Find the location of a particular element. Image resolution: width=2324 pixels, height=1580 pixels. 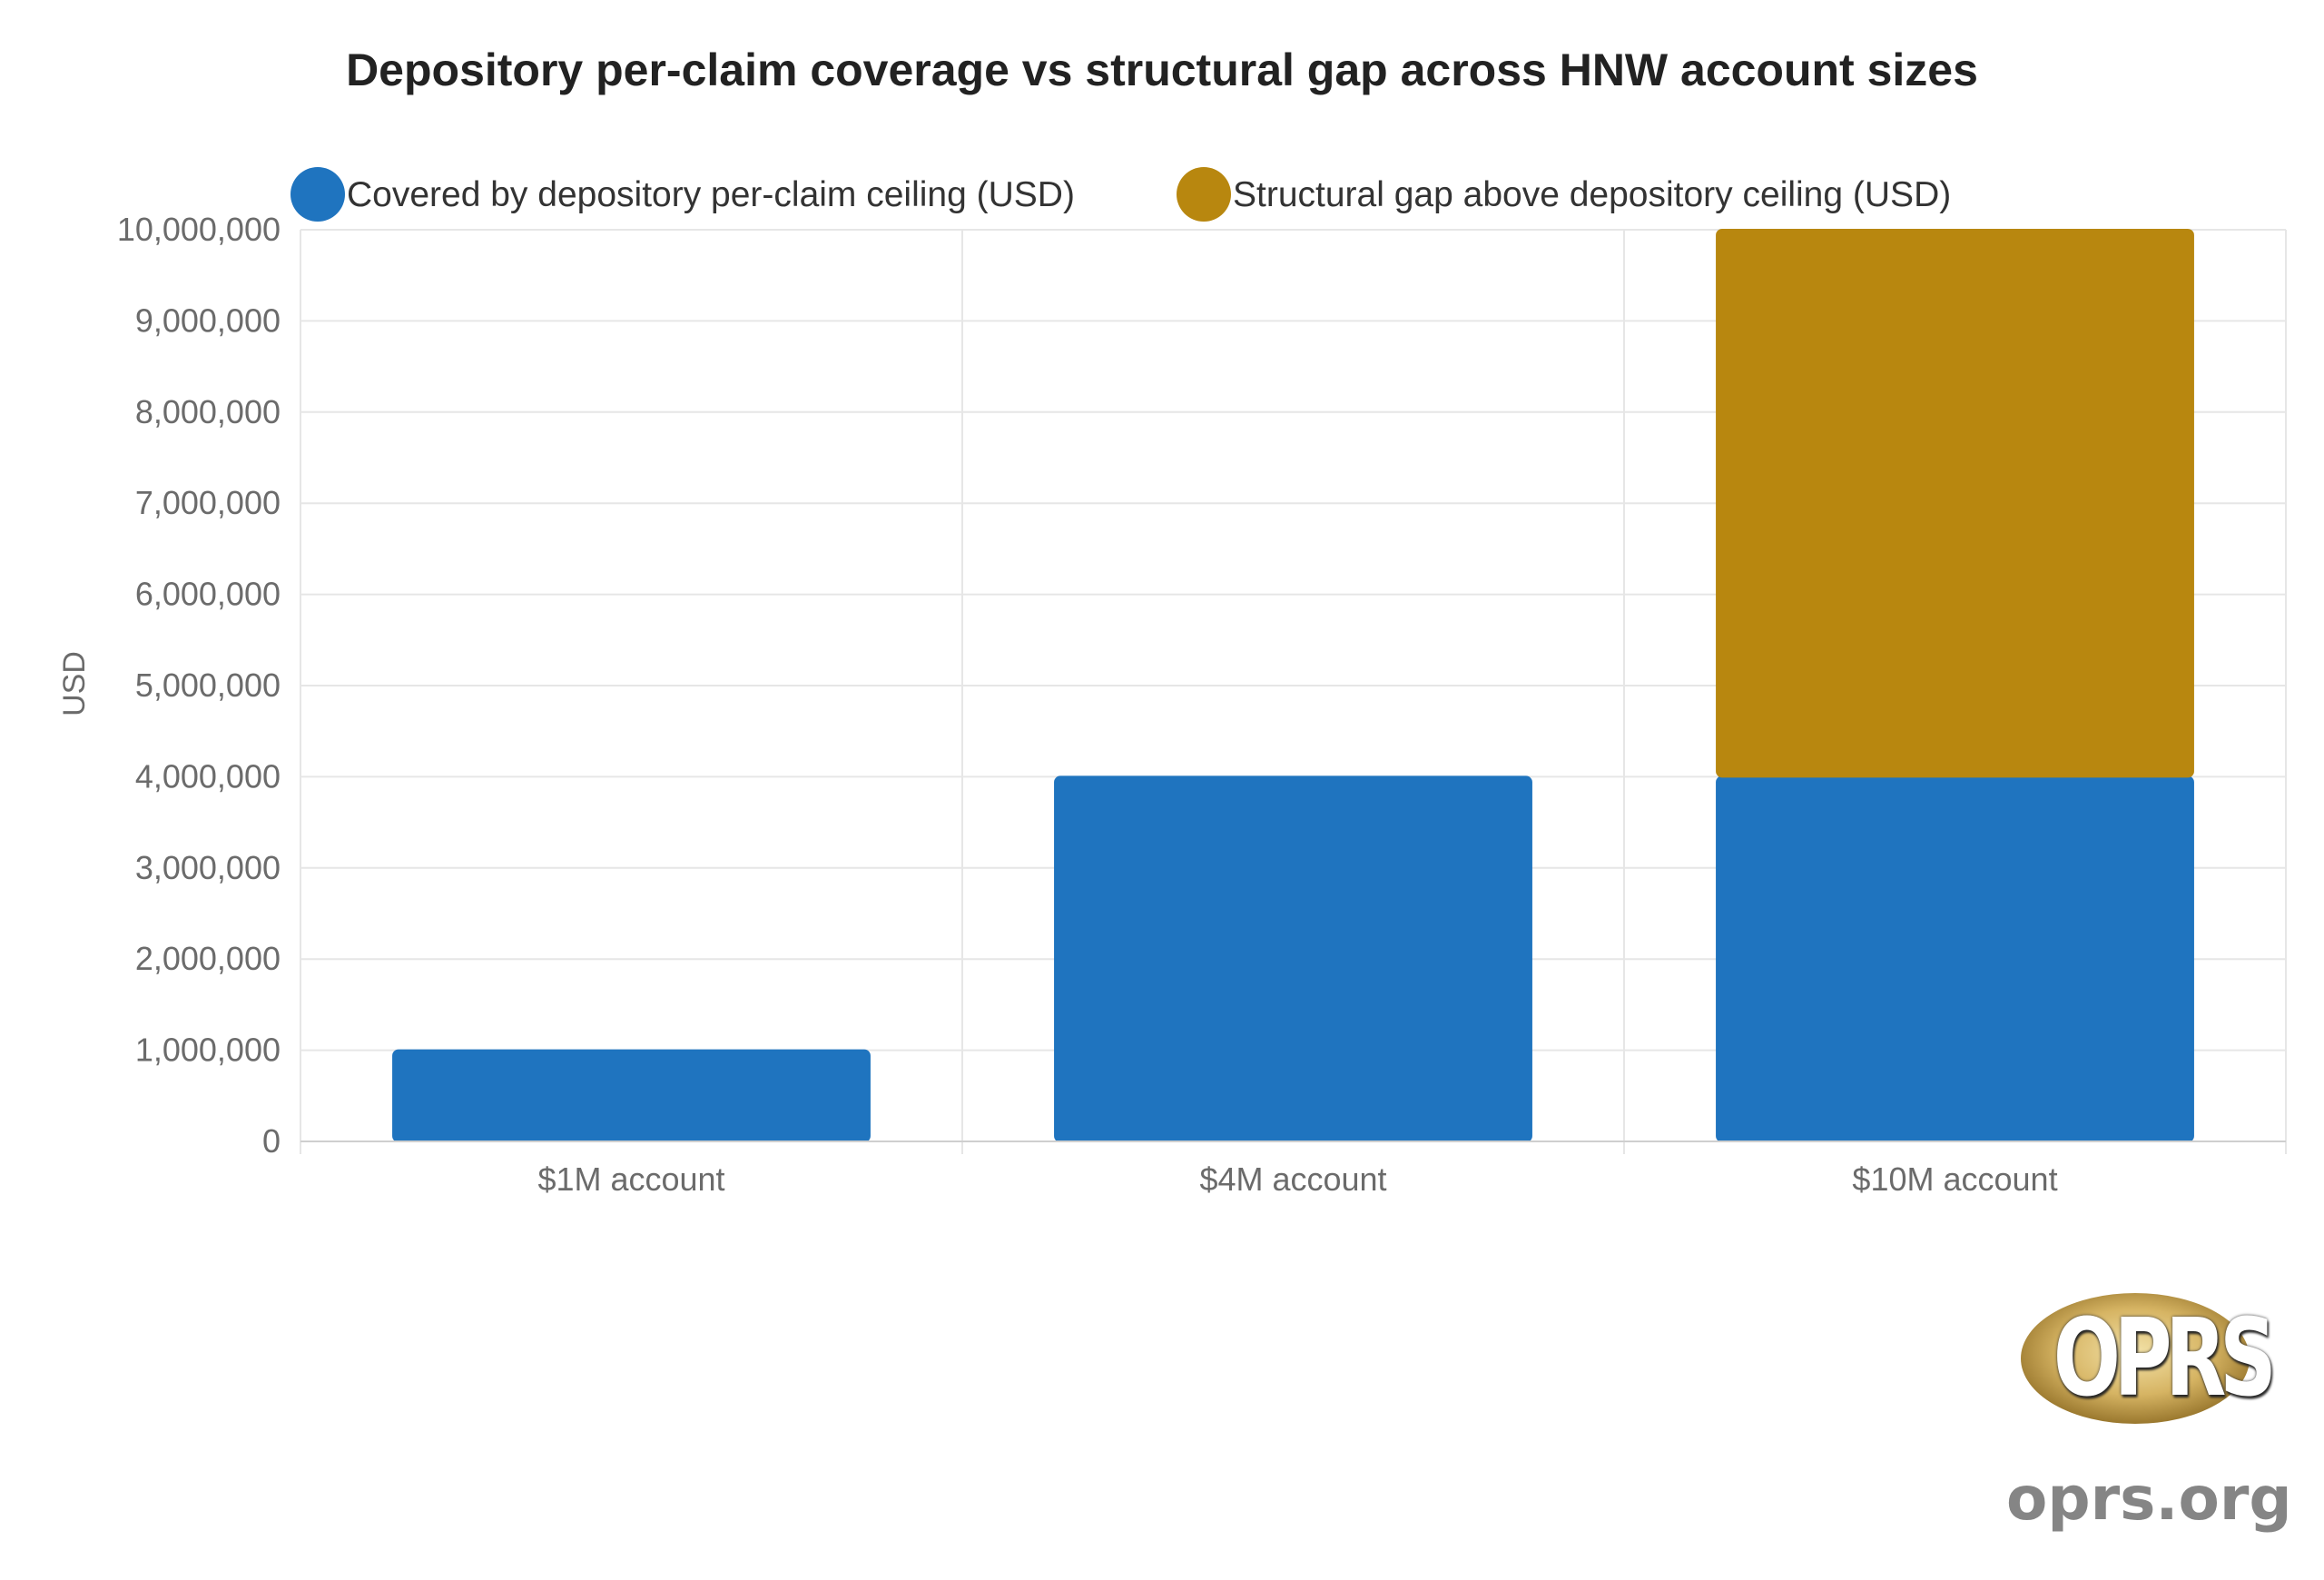

brand-logo: OPRS oprs.org is located at coordinates (2149, 1421).